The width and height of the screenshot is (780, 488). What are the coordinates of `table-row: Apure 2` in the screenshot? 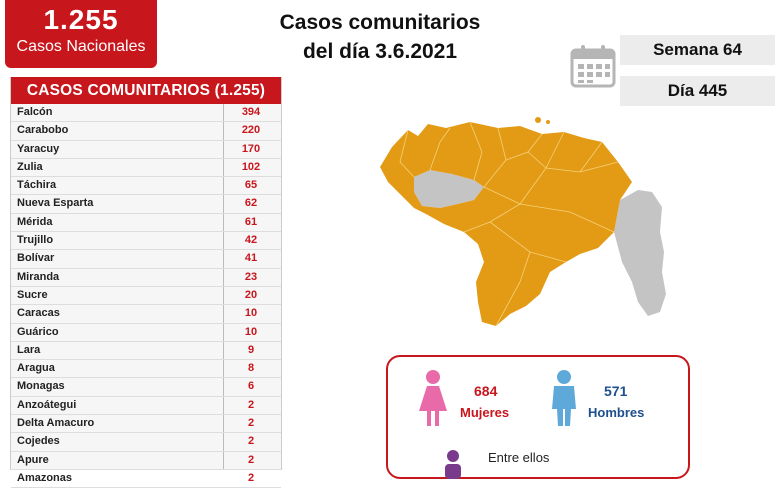 It's located at (146, 461).